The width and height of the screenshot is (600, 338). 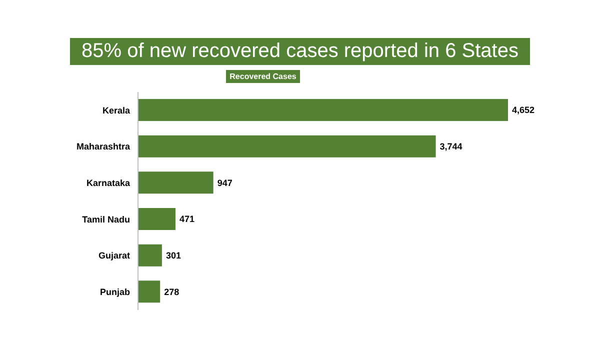 I want to click on y-tick-label: Karnataka, so click(x=108, y=183).